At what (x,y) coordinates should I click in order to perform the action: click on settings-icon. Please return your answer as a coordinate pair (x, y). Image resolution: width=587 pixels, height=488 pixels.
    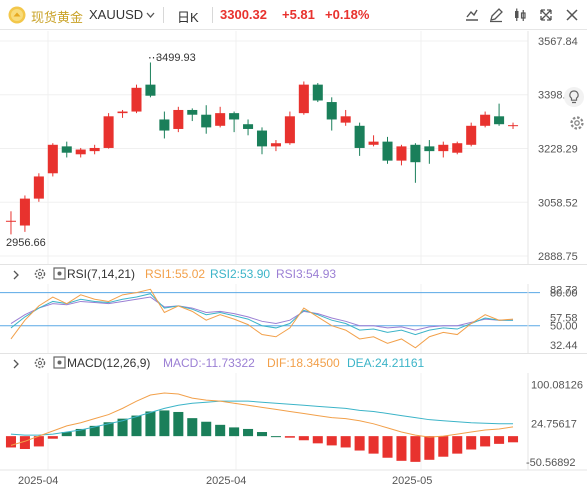
    Looking at the image, I should click on (577, 123).